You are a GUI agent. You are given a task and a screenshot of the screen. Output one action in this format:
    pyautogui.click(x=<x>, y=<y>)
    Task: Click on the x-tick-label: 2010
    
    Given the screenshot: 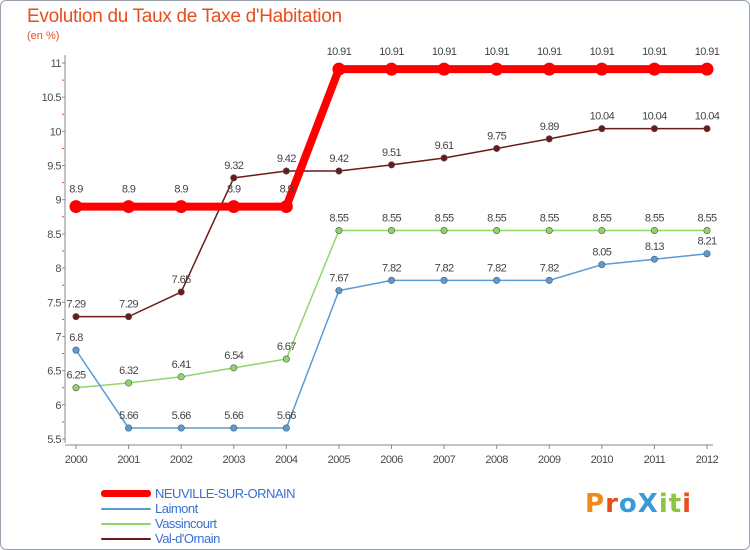 What is the action you would take?
    pyautogui.click(x=602, y=460)
    